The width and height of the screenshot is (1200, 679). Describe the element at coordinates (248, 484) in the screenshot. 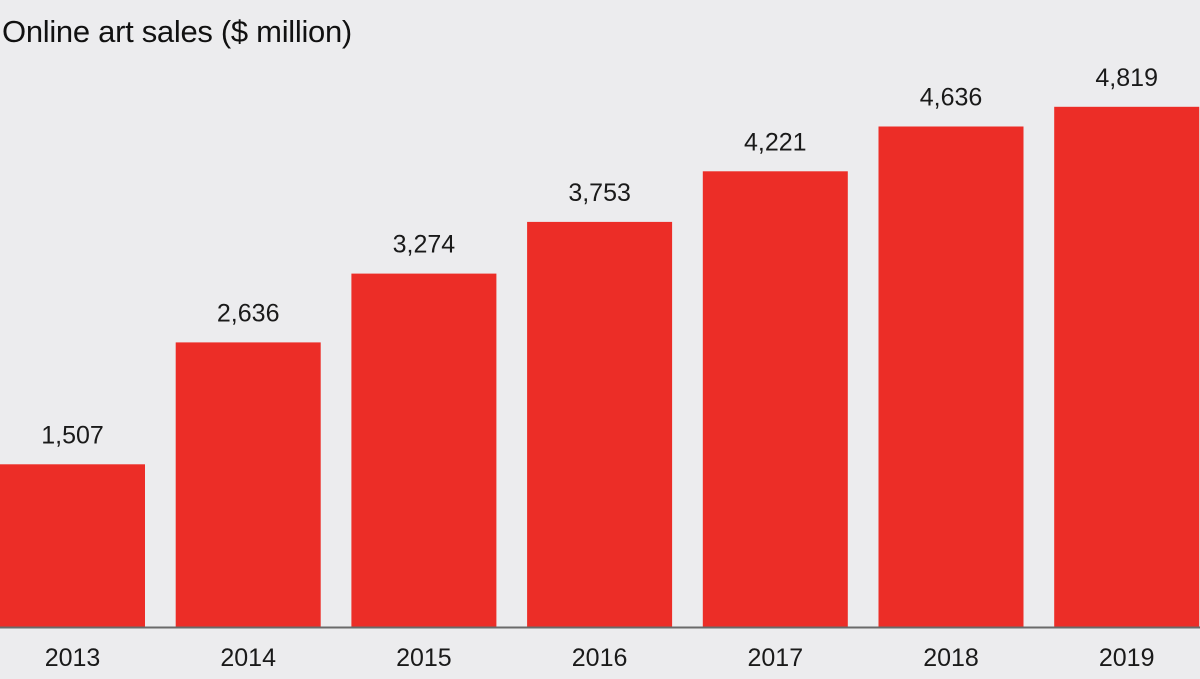

I see `bar-2014` at that location.